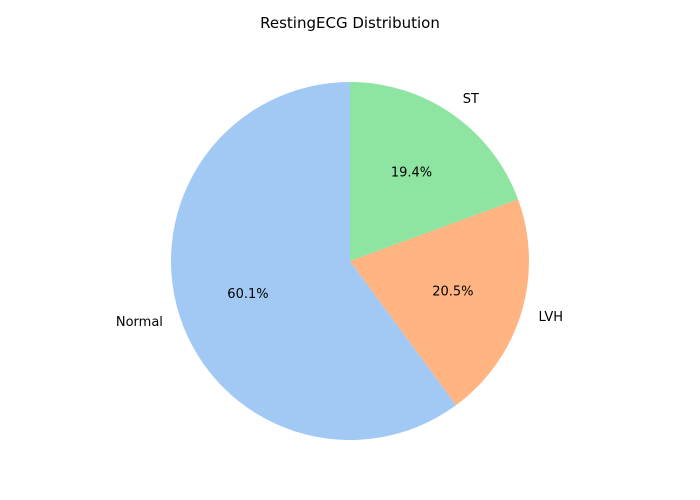  I want to click on slice-label-normal: Normal, so click(139, 322).